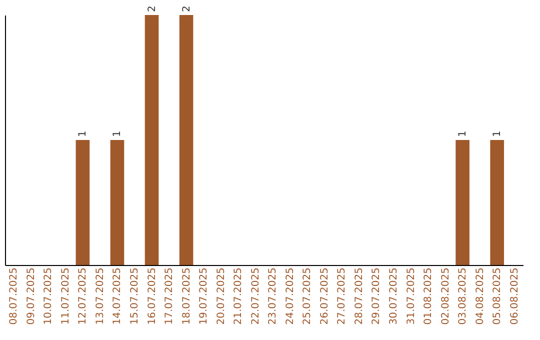 The width and height of the screenshot is (540, 340). What do you see at coordinates (221, 296) in the screenshot?
I see `x-tick-label: 20.07.2025` at bounding box center [221, 296].